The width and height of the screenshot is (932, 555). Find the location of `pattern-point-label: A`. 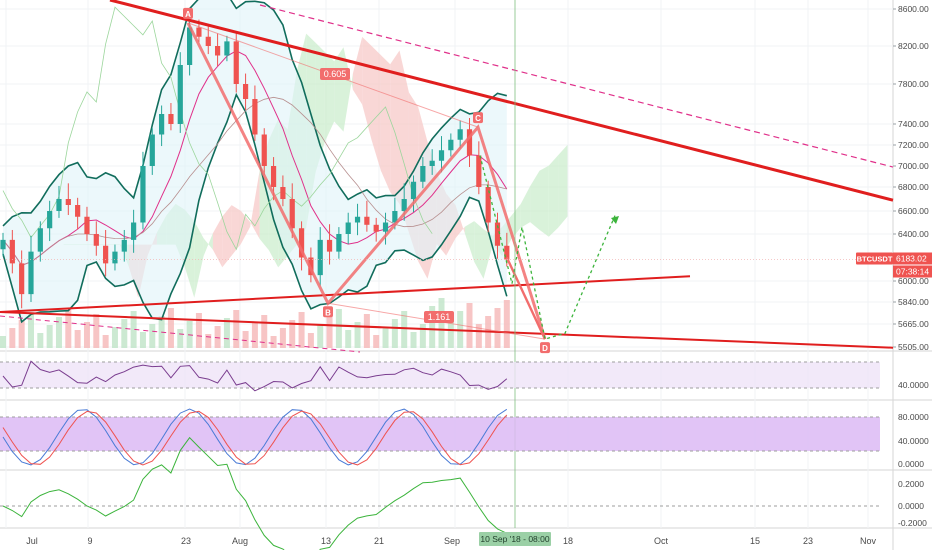

pattern-point-label: A is located at coordinates (188, 14).